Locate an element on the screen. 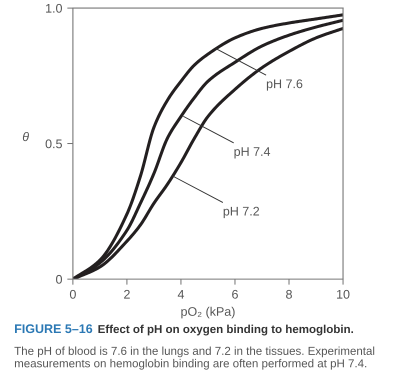  annotation: pH 7.4 is located at coordinates (252, 152).